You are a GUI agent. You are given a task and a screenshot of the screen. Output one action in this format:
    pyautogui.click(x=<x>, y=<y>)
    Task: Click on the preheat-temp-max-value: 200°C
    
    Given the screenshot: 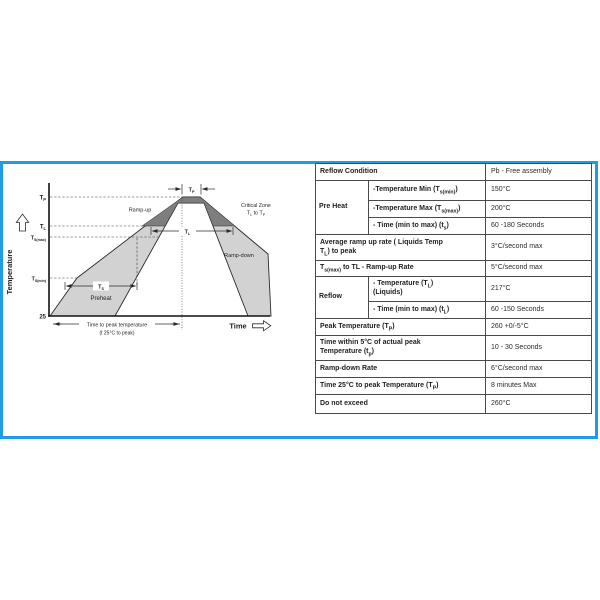 What is the action you would take?
    pyautogui.click(x=539, y=209)
    